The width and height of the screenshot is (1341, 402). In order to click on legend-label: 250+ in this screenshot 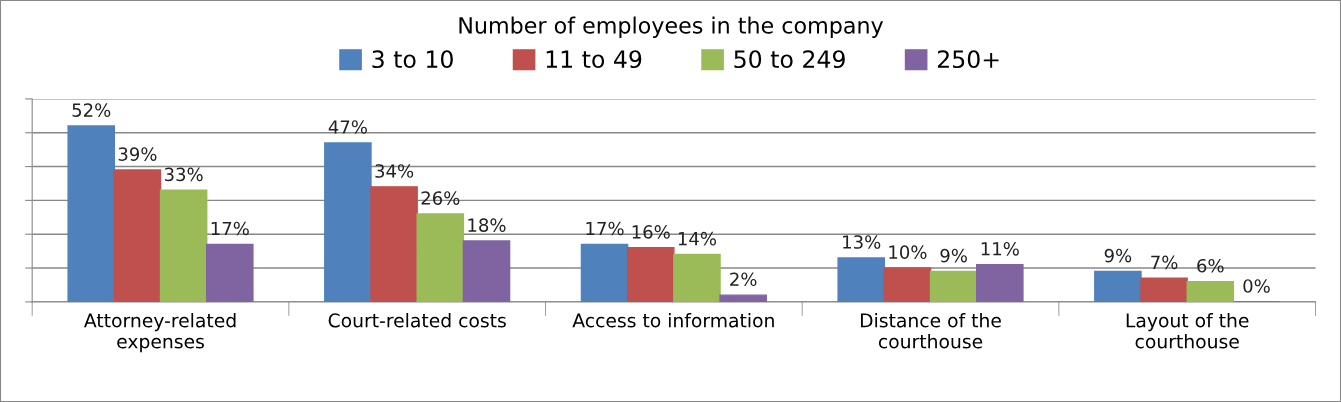, I will do `click(968, 59)`.